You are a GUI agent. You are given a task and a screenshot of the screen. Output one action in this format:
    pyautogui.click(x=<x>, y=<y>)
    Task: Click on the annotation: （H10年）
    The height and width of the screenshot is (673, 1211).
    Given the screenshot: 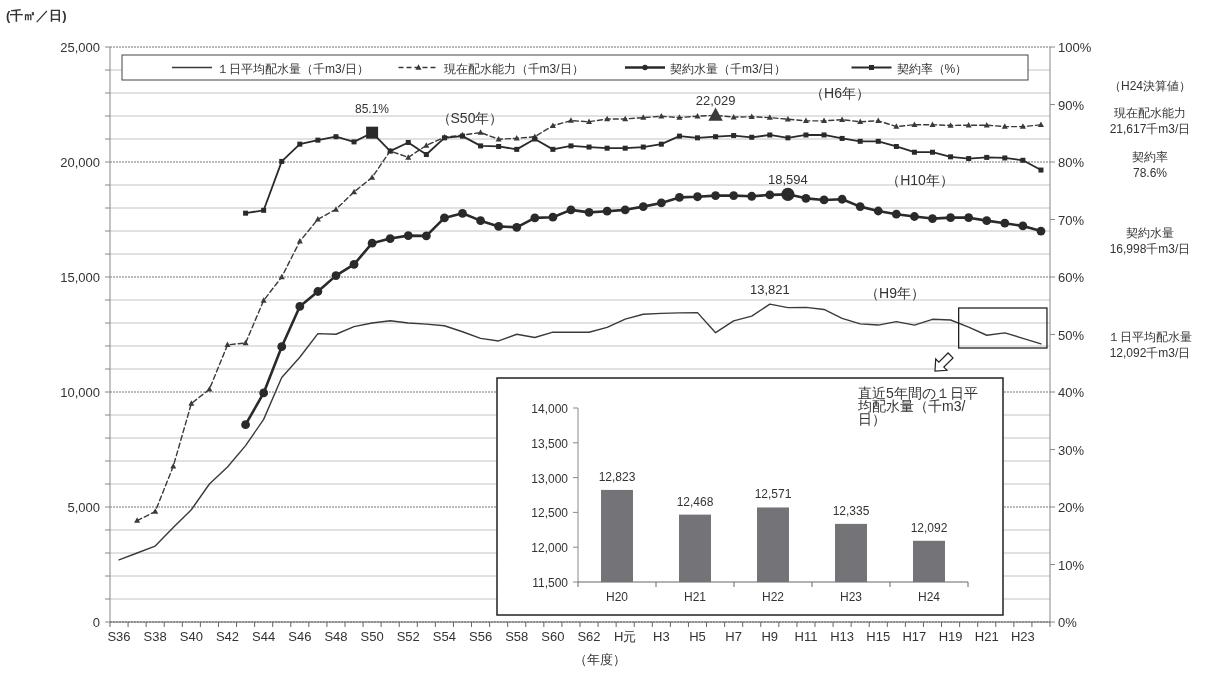 What is the action you would take?
    pyautogui.click(x=920, y=180)
    